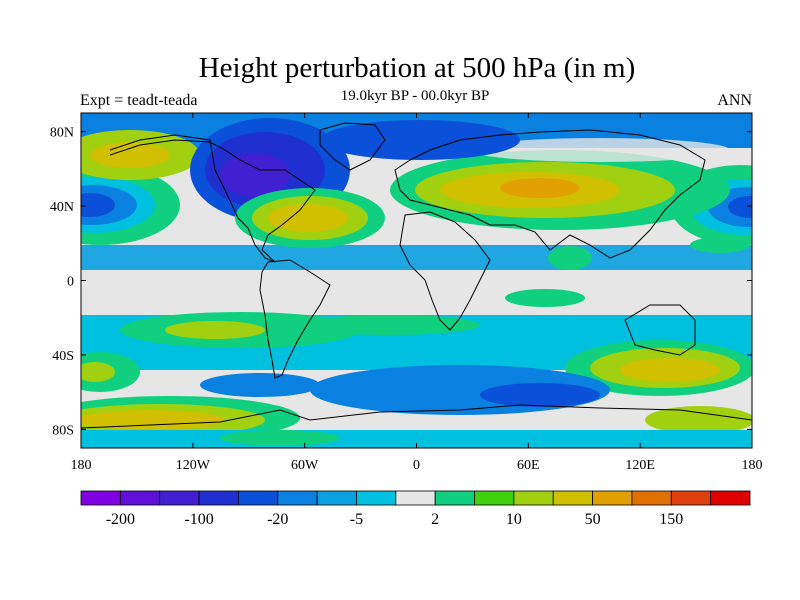 The width and height of the screenshot is (800, 600). What do you see at coordinates (120, 519) in the screenshot?
I see `colorbar-label: -200` at bounding box center [120, 519].